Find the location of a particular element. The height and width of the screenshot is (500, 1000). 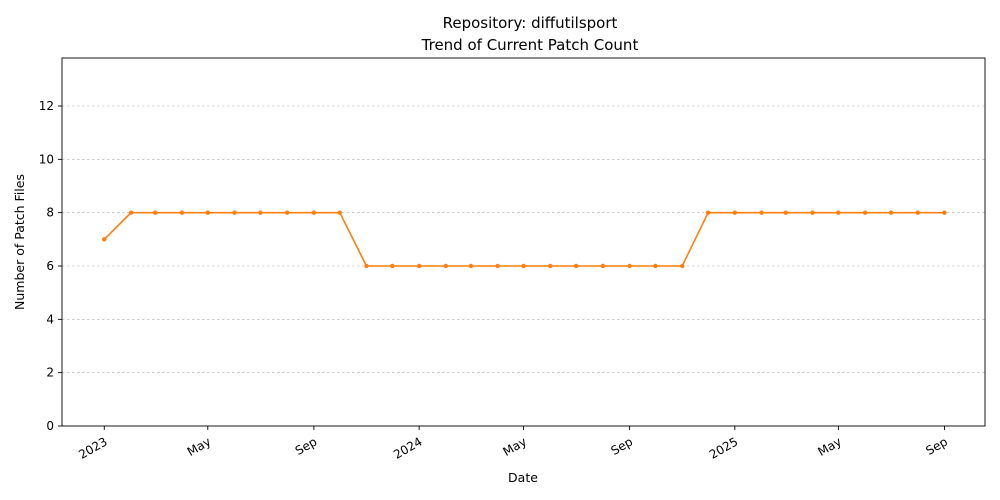

y-tick-label: 2 is located at coordinates (50, 373).